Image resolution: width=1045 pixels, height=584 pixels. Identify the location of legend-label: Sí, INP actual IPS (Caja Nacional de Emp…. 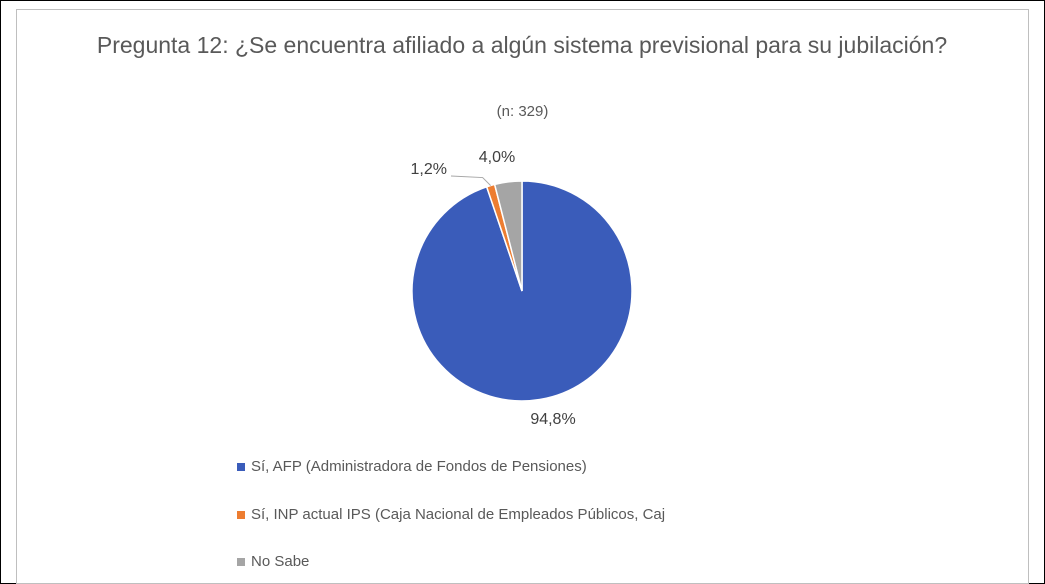
(458, 514).